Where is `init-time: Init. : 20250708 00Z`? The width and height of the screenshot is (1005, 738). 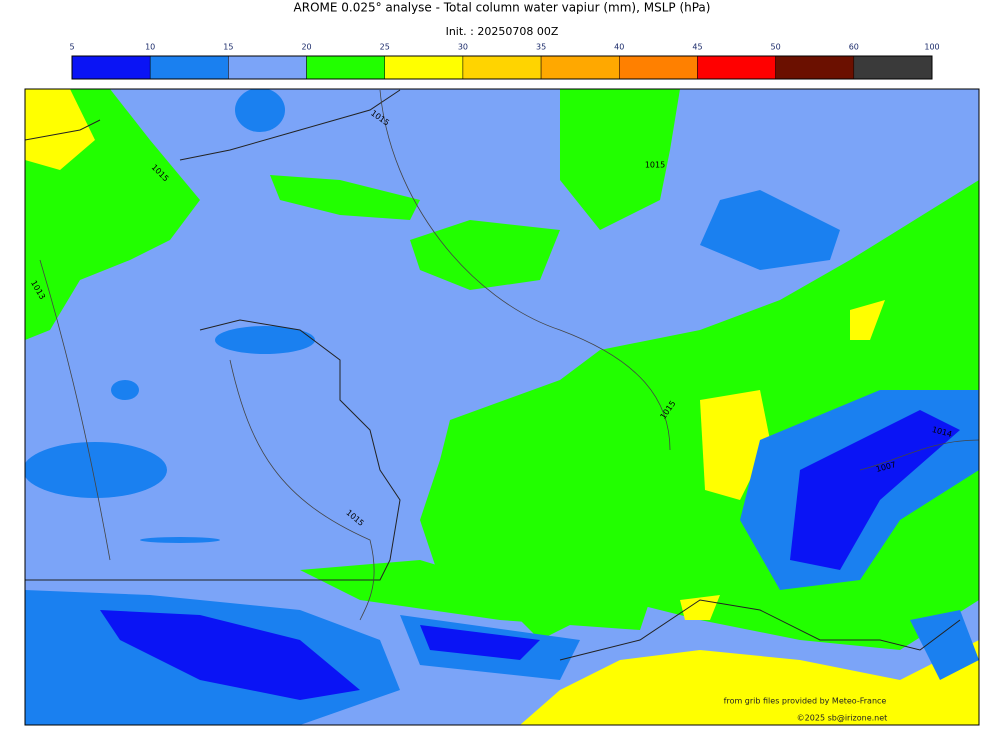 init-time: Init. : 20250708 00Z is located at coordinates (502, 31).